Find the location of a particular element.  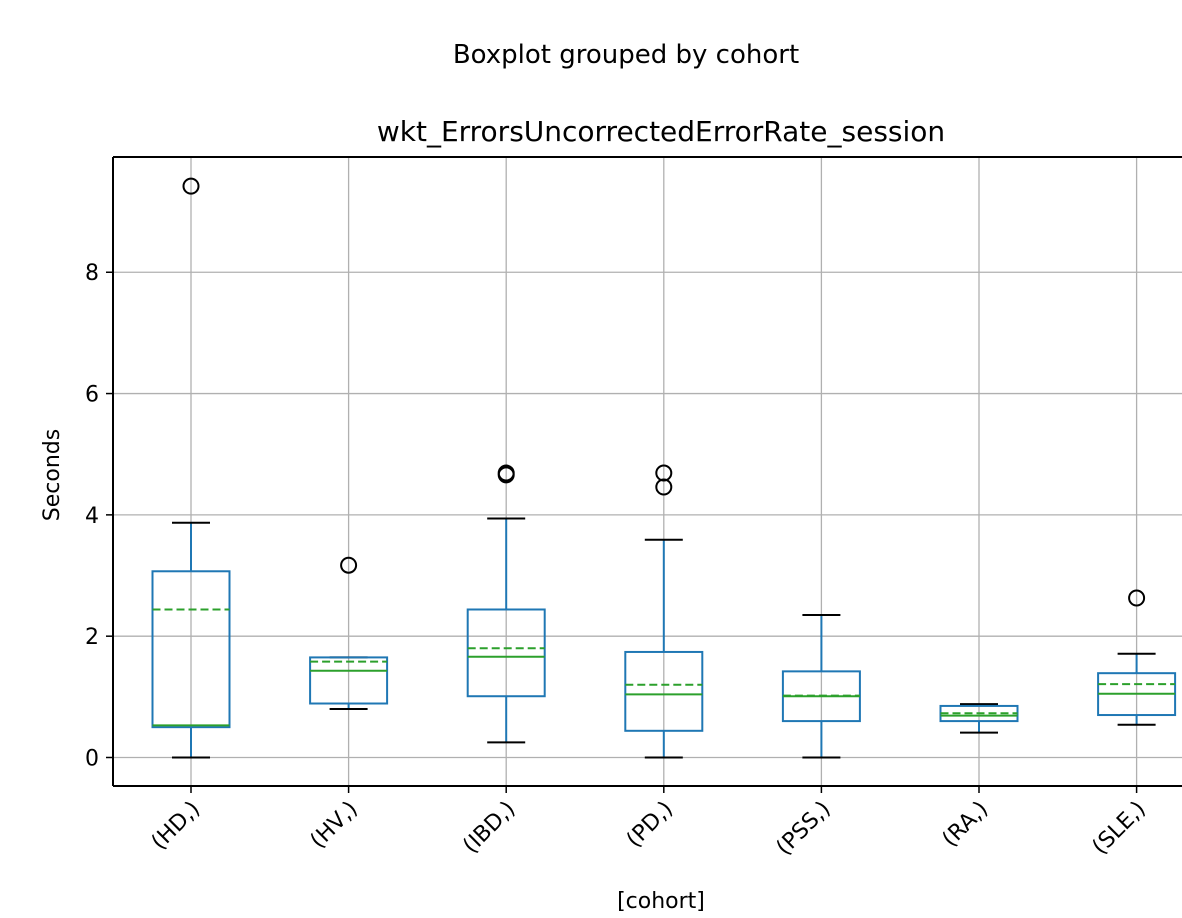

x-tick-label: (HD,) is located at coordinates (176, 826).